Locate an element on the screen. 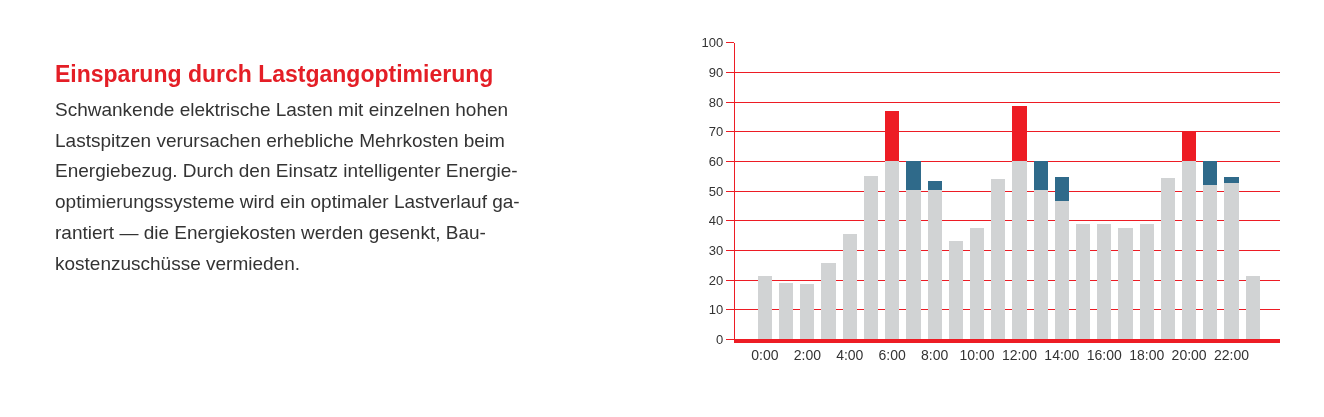 Image resolution: width=1324 pixels, height=417 pixels. x-tick-label: 14:00 is located at coordinates (1062, 355).